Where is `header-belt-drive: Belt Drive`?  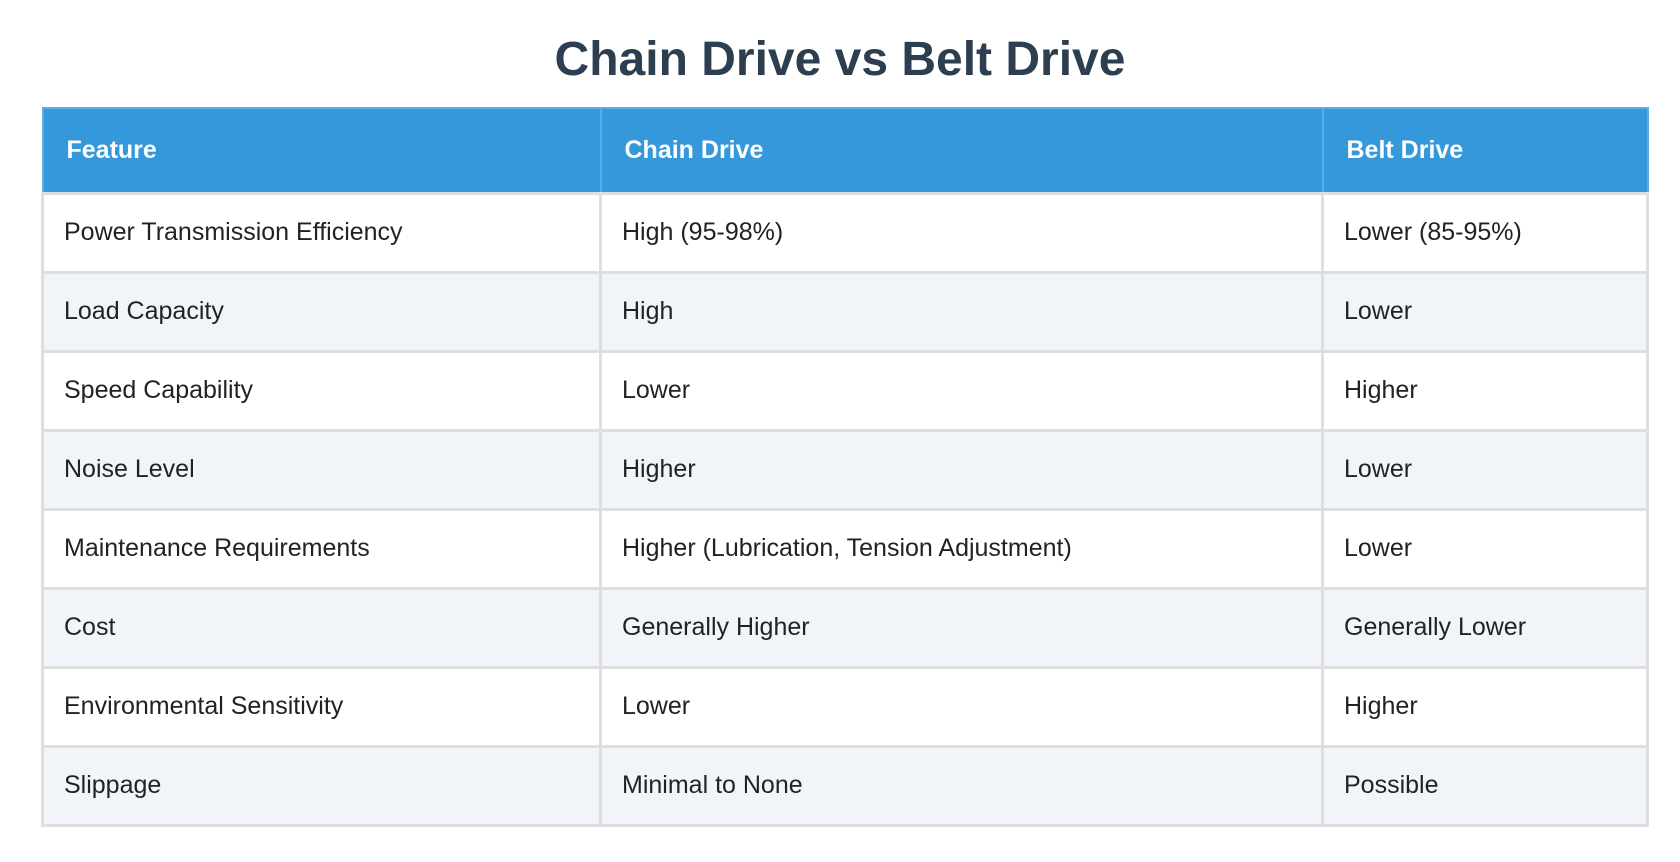 header-belt-drive: Belt Drive is located at coordinates (1485, 150).